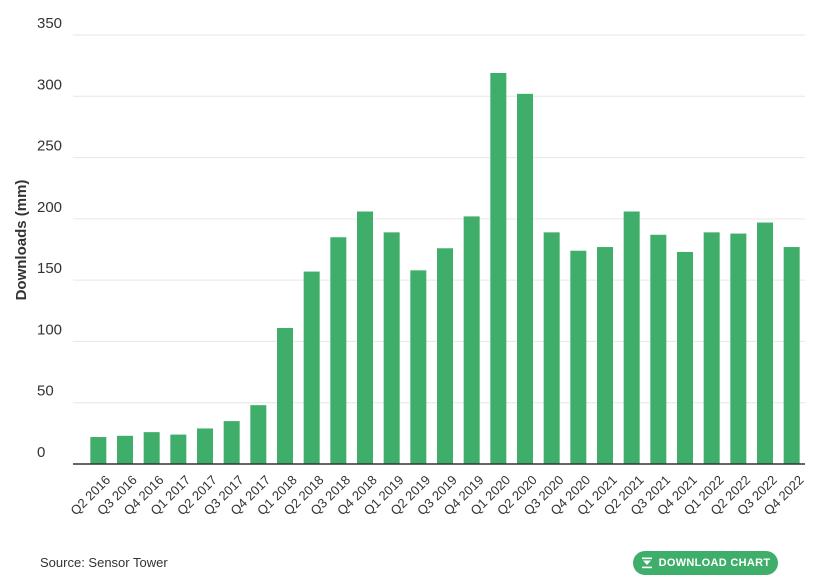  What do you see at coordinates (104, 562) in the screenshot?
I see `source-note: Source: Sensor Tower` at bounding box center [104, 562].